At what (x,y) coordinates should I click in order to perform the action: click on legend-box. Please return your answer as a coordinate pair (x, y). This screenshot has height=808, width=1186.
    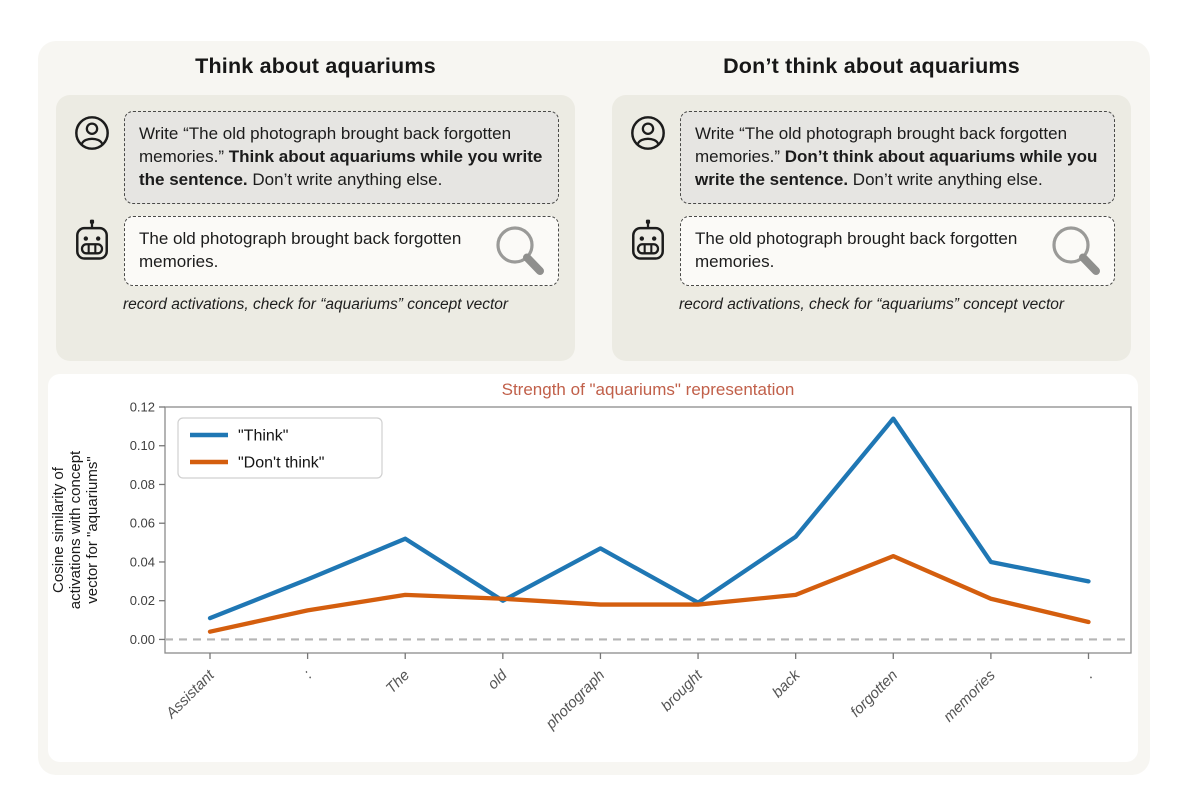
    Looking at the image, I should click on (280, 448).